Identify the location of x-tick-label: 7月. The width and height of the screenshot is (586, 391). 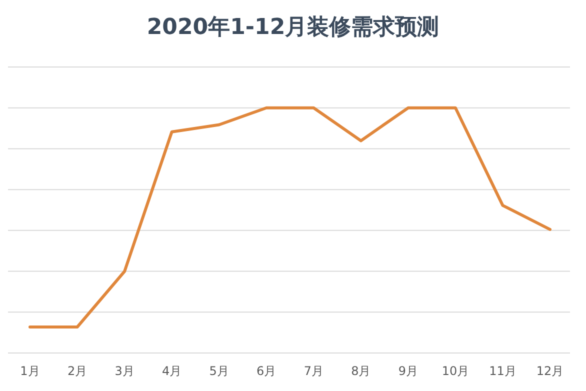
(314, 371).